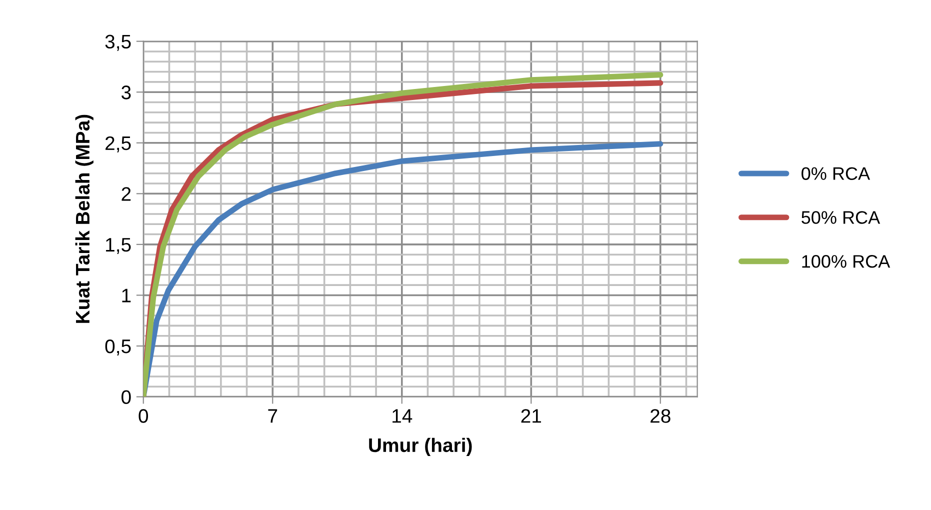 This screenshot has width=931, height=510. What do you see at coordinates (402, 416) in the screenshot?
I see `x-tick-label: 14` at bounding box center [402, 416].